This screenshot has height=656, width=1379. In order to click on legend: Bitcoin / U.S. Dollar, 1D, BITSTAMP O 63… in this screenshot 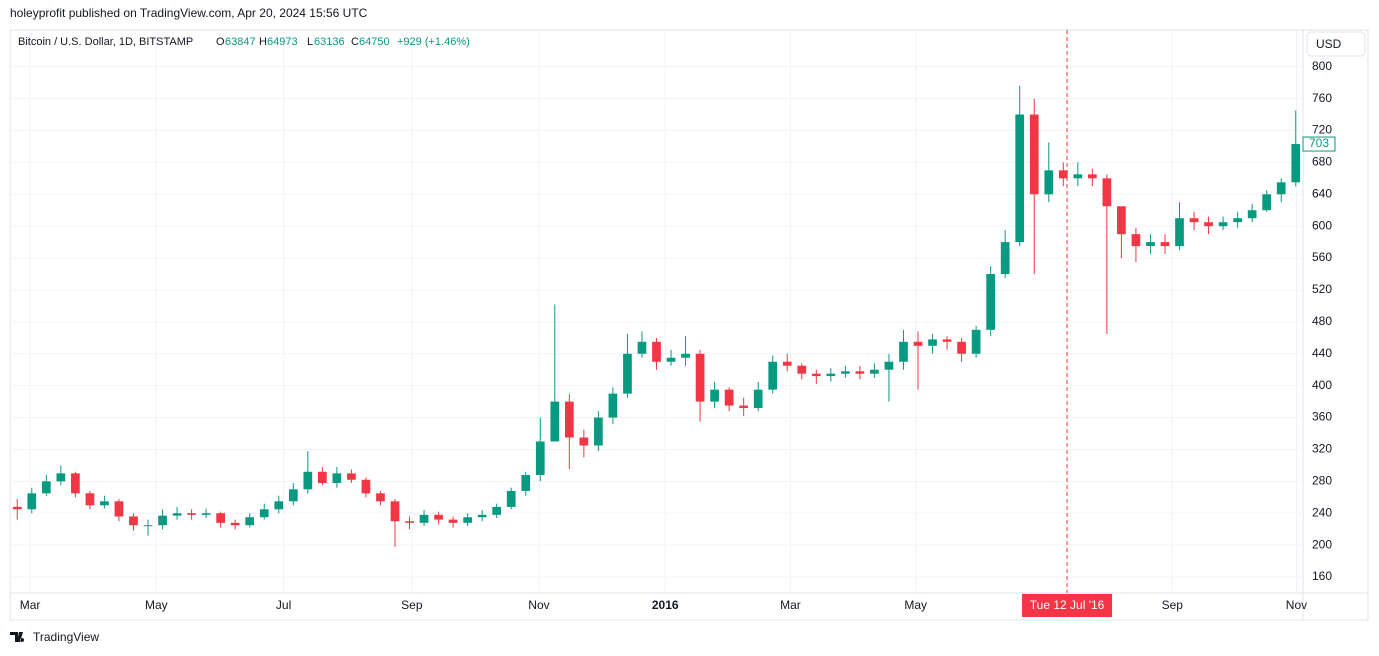, I will do `click(244, 42)`.